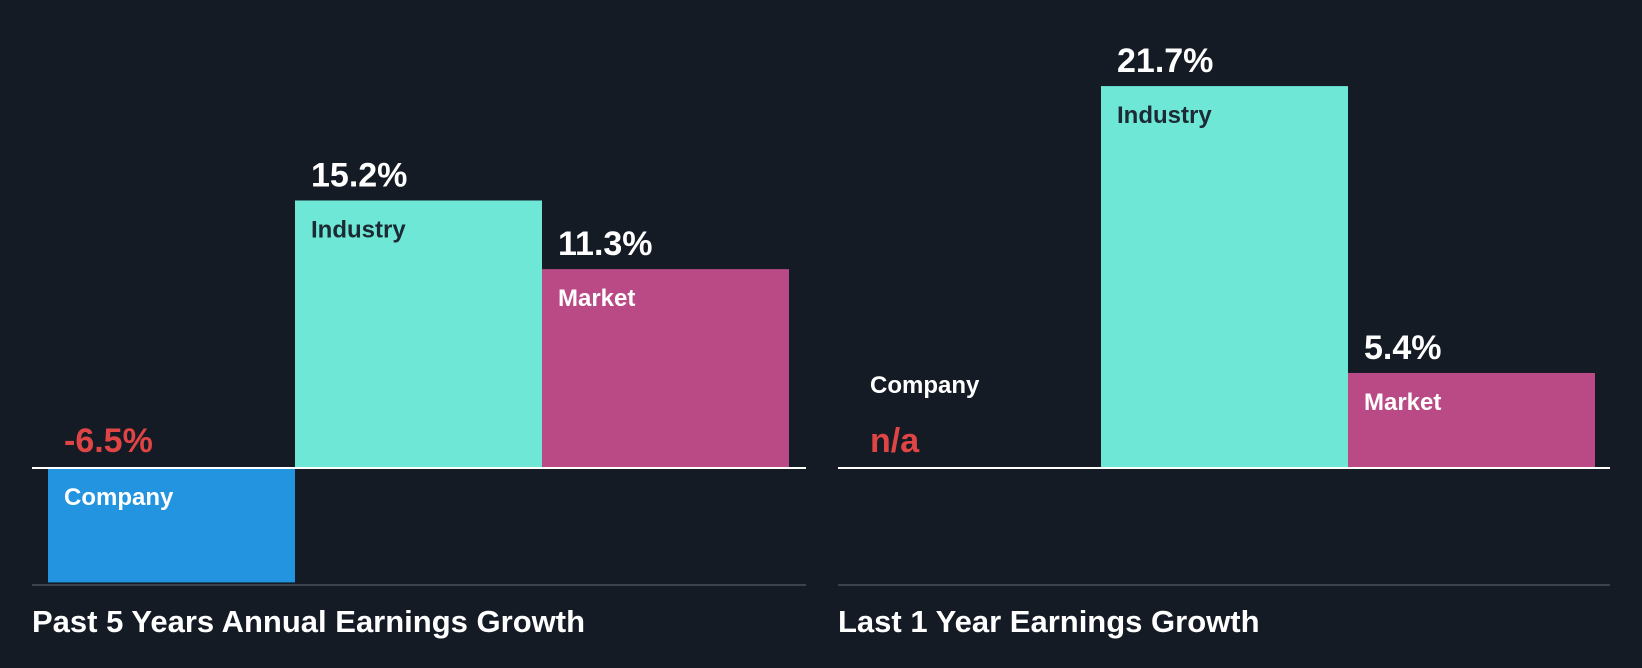 The image size is (1642, 668). Describe the element at coordinates (1165, 61) in the screenshot. I see `value-label-industry: 21.7%` at that location.